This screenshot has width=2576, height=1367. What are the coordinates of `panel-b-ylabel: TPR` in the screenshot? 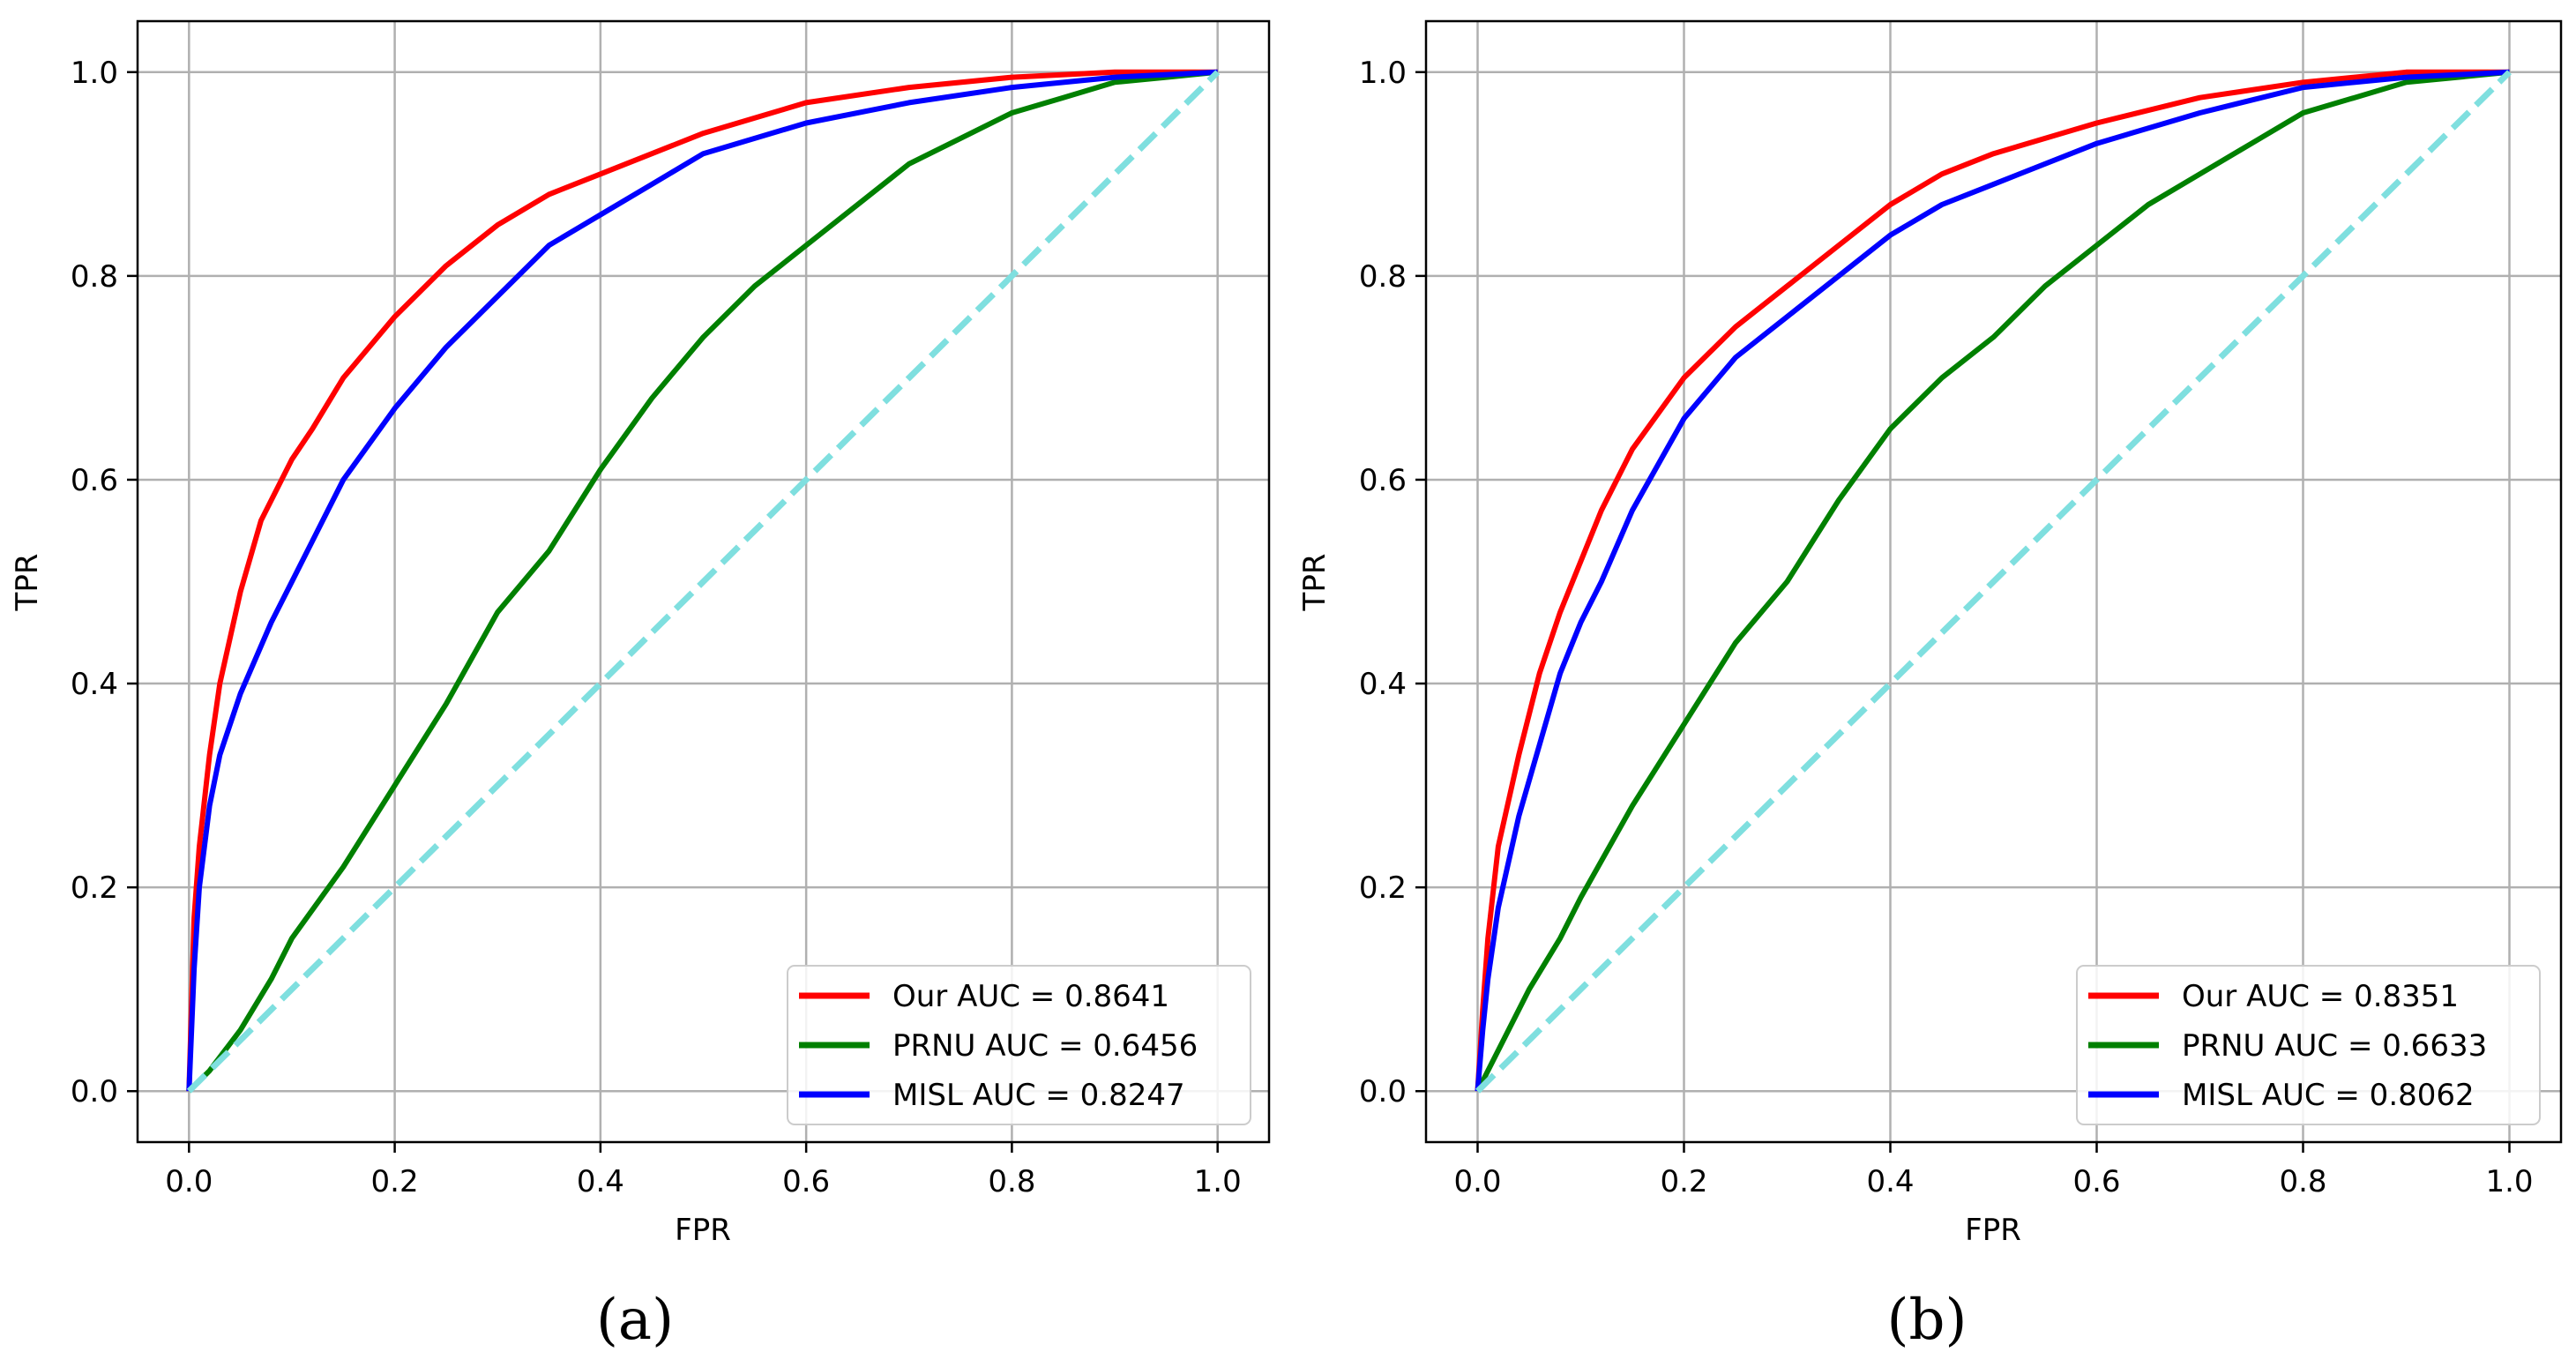 It's located at (1315, 583).